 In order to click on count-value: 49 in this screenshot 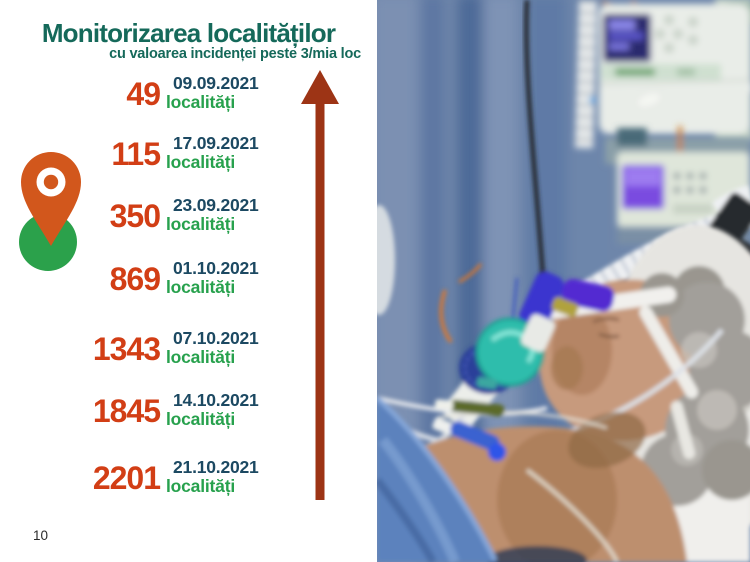, I will do `click(143, 94)`.